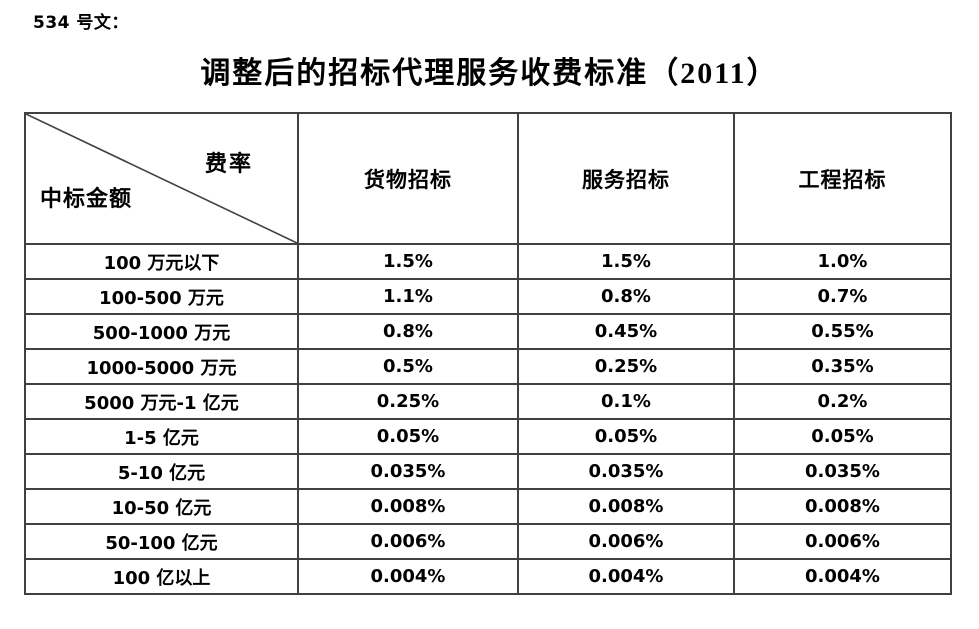 The image size is (979, 629). I want to click on corner-cell: 费率 中标金额, so click(161, 178).